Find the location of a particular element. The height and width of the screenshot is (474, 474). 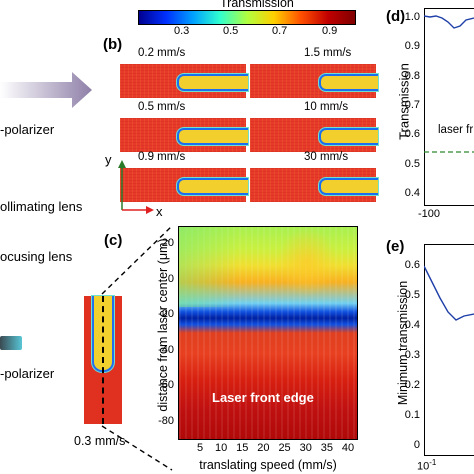

panel-d-letter: (d) is located at coordinates (396, 16).